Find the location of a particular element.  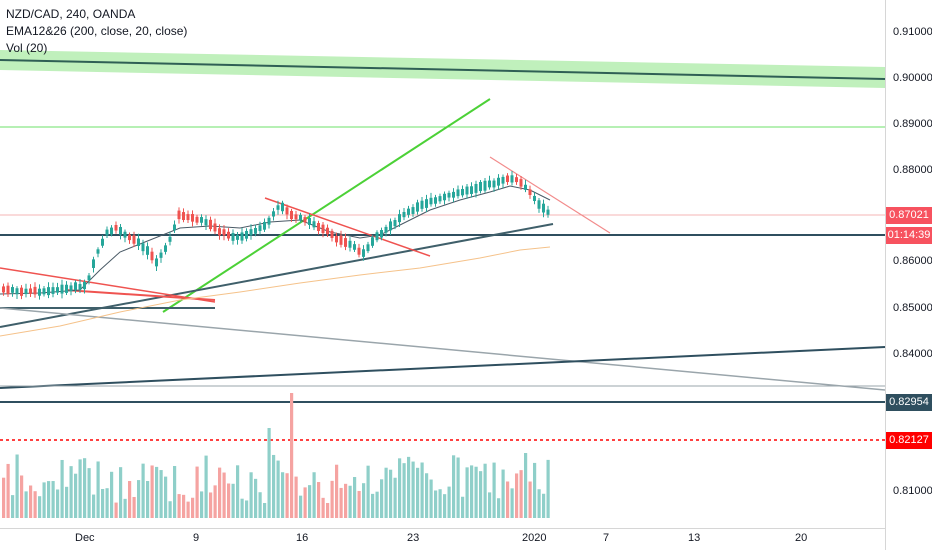

time-axis is located at coordinates (442, 539).